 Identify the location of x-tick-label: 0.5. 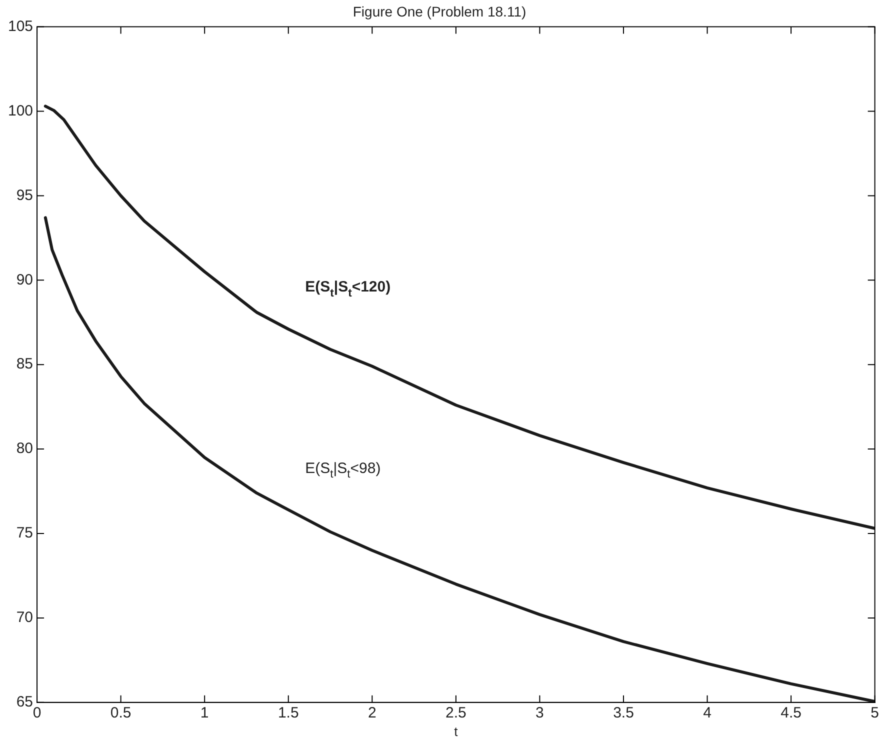
(121, 713).